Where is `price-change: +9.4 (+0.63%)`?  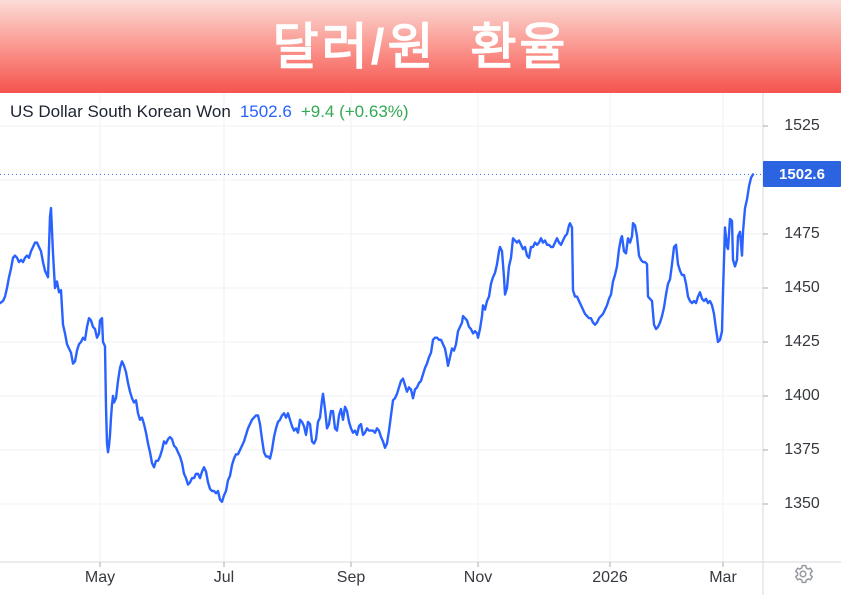 price-change: +9.4 (+0.63%) is located at coordinates (354, 111).